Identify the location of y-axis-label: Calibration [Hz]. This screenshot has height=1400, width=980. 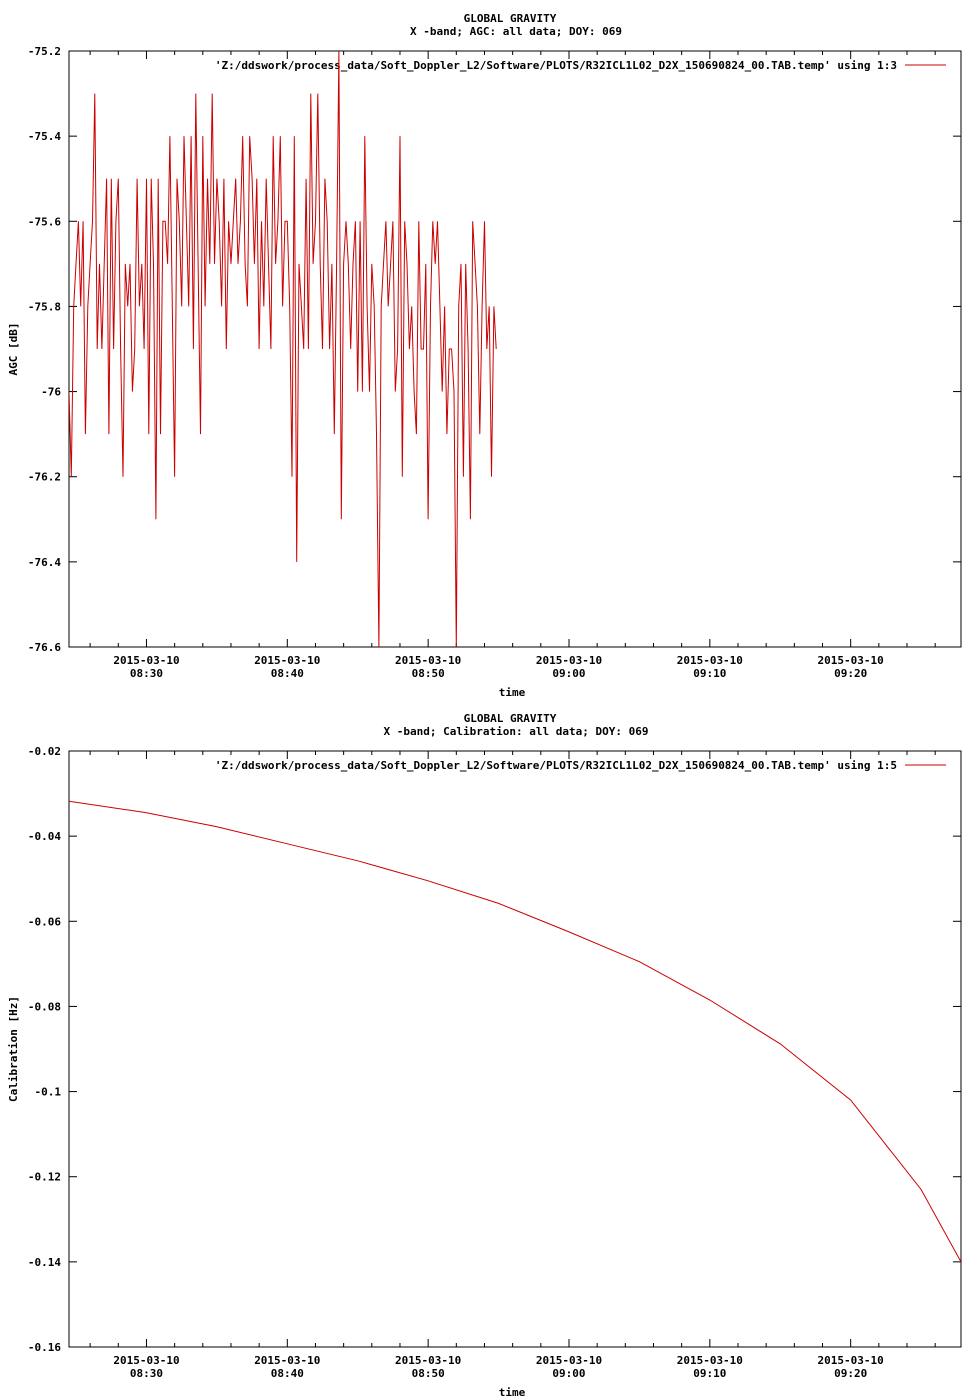
(13, 1049).